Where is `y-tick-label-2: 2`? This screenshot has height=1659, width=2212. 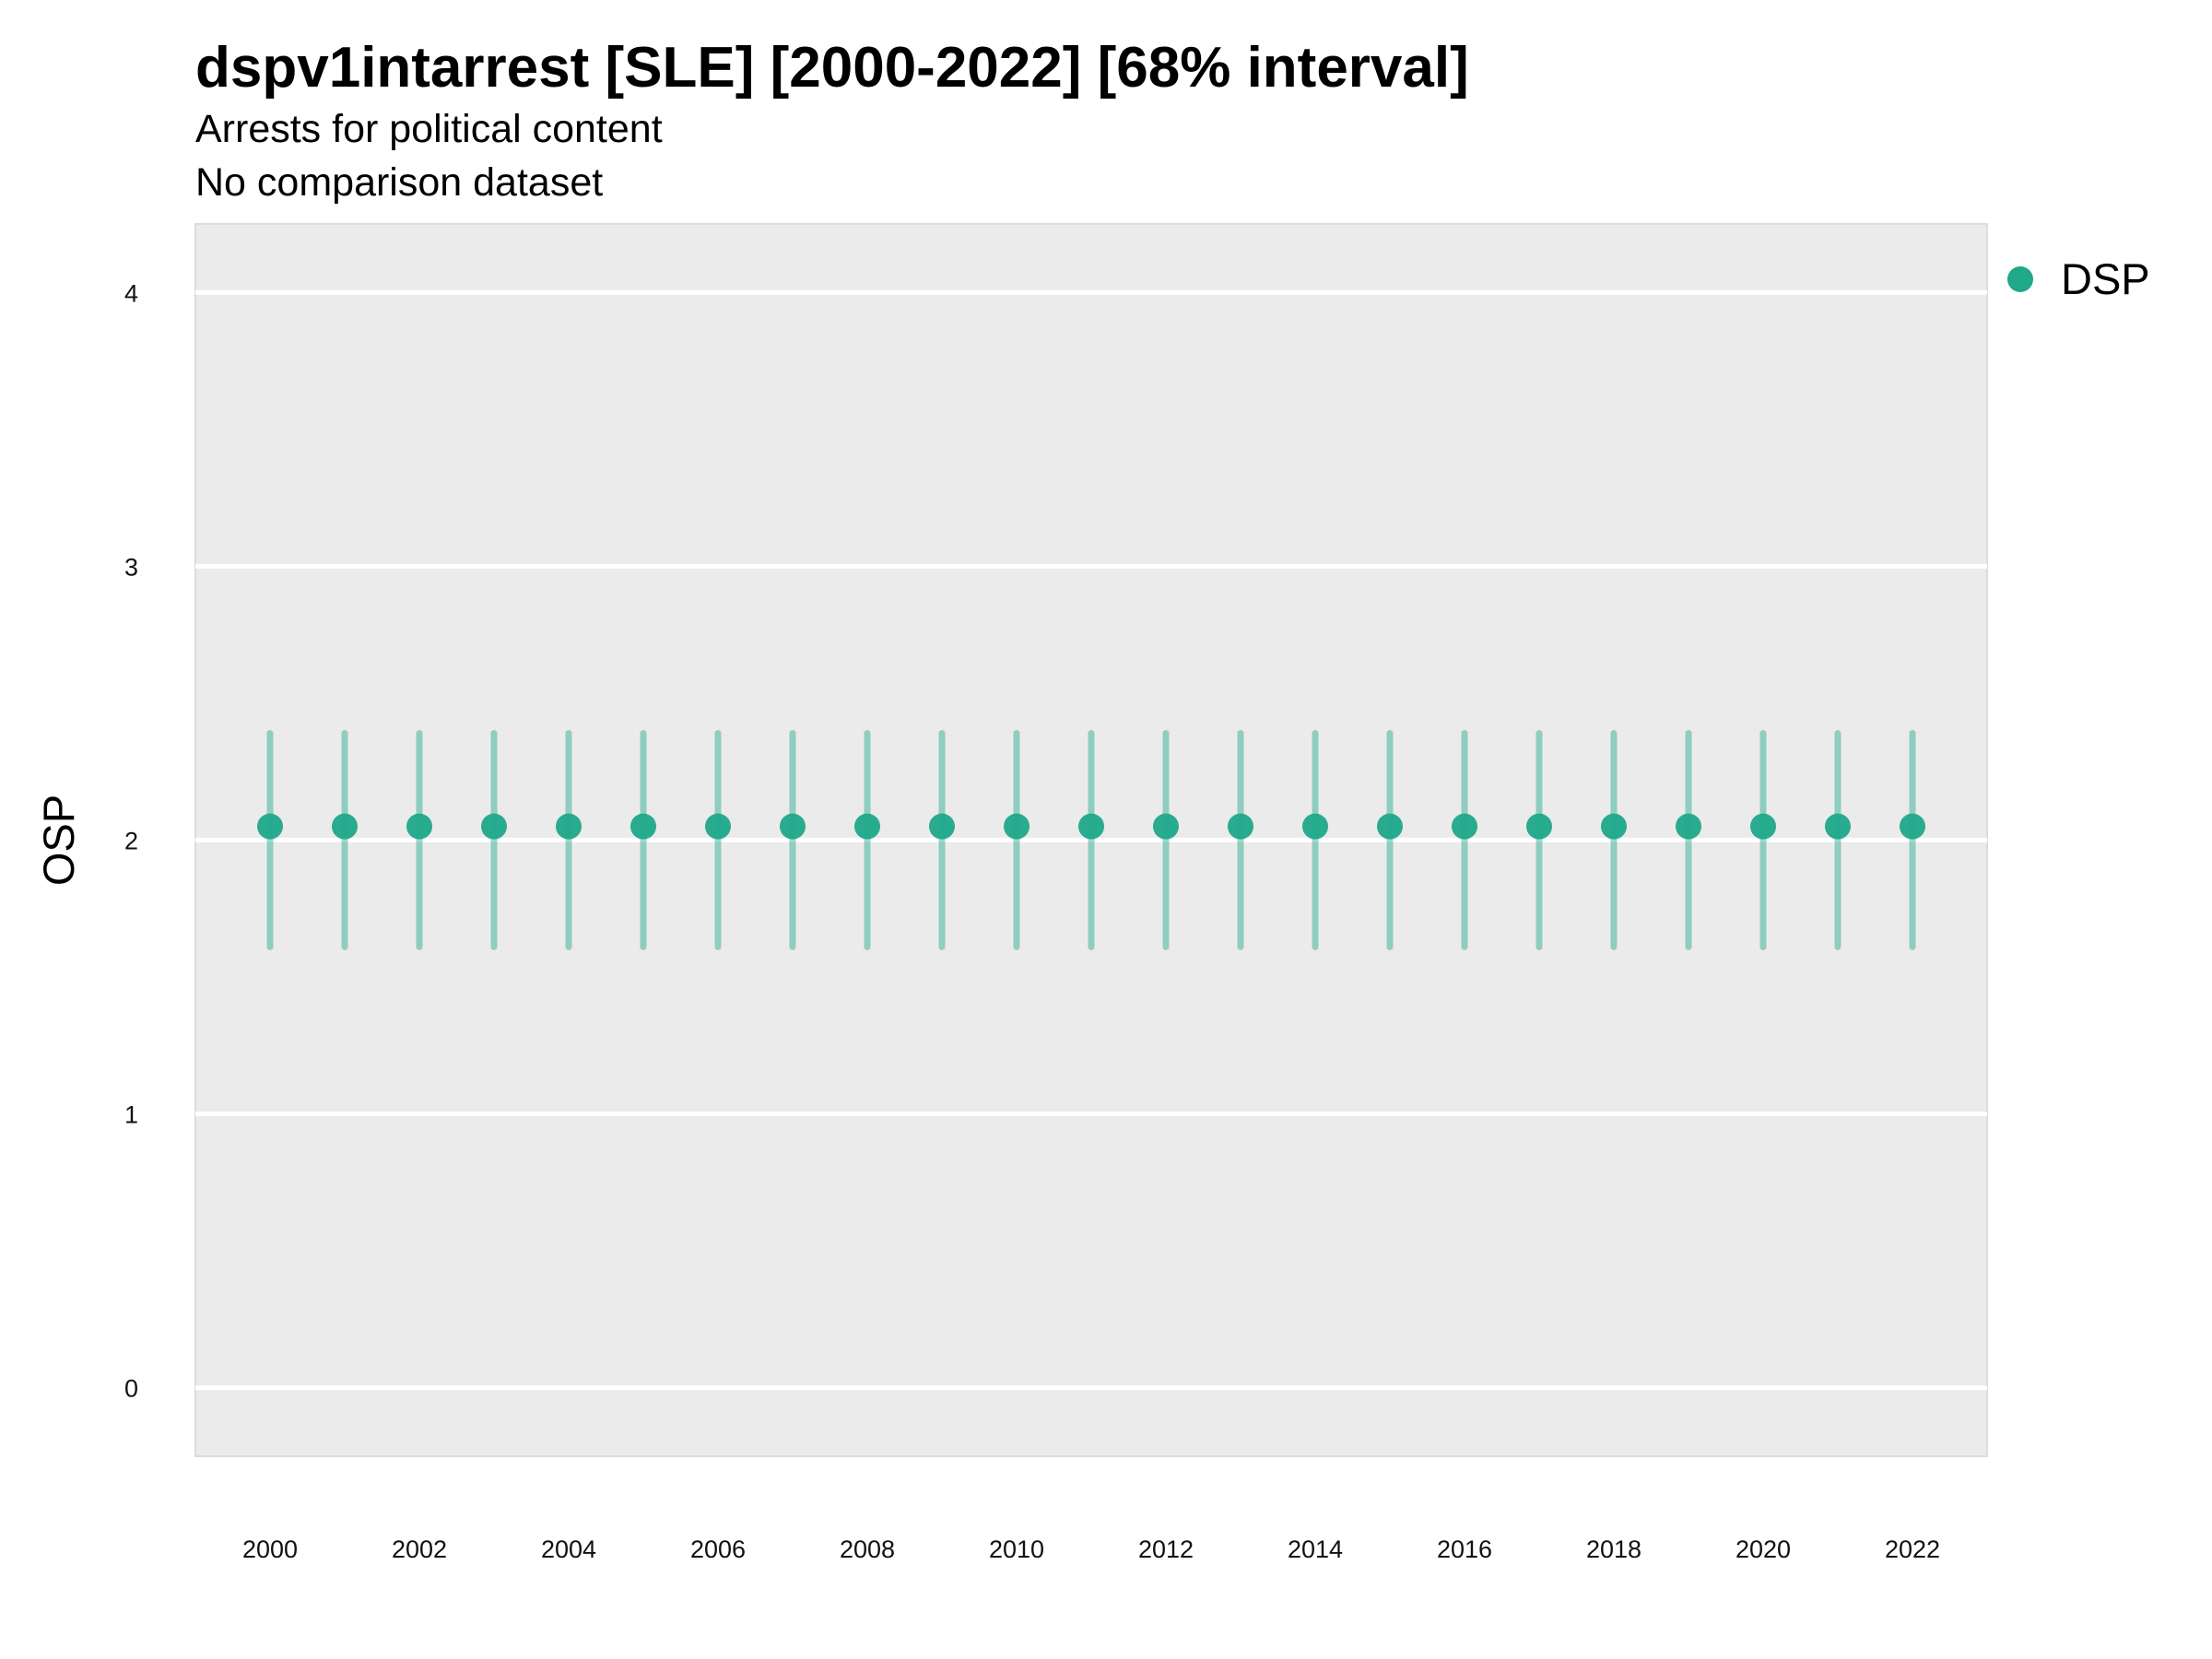
y-tick-label-2: 2 is located at coordinates (131, 841).